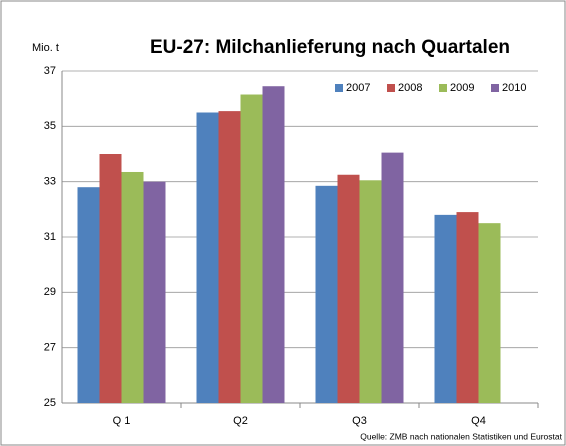  Describe the element at coordinates (50, 292) in the screenshot. I see `y-tick-label: 29` at that location.